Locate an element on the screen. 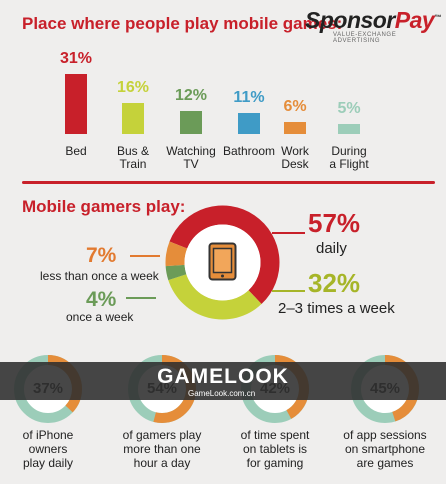  bar-value-label: 16% is located at coordinates (133, 87).